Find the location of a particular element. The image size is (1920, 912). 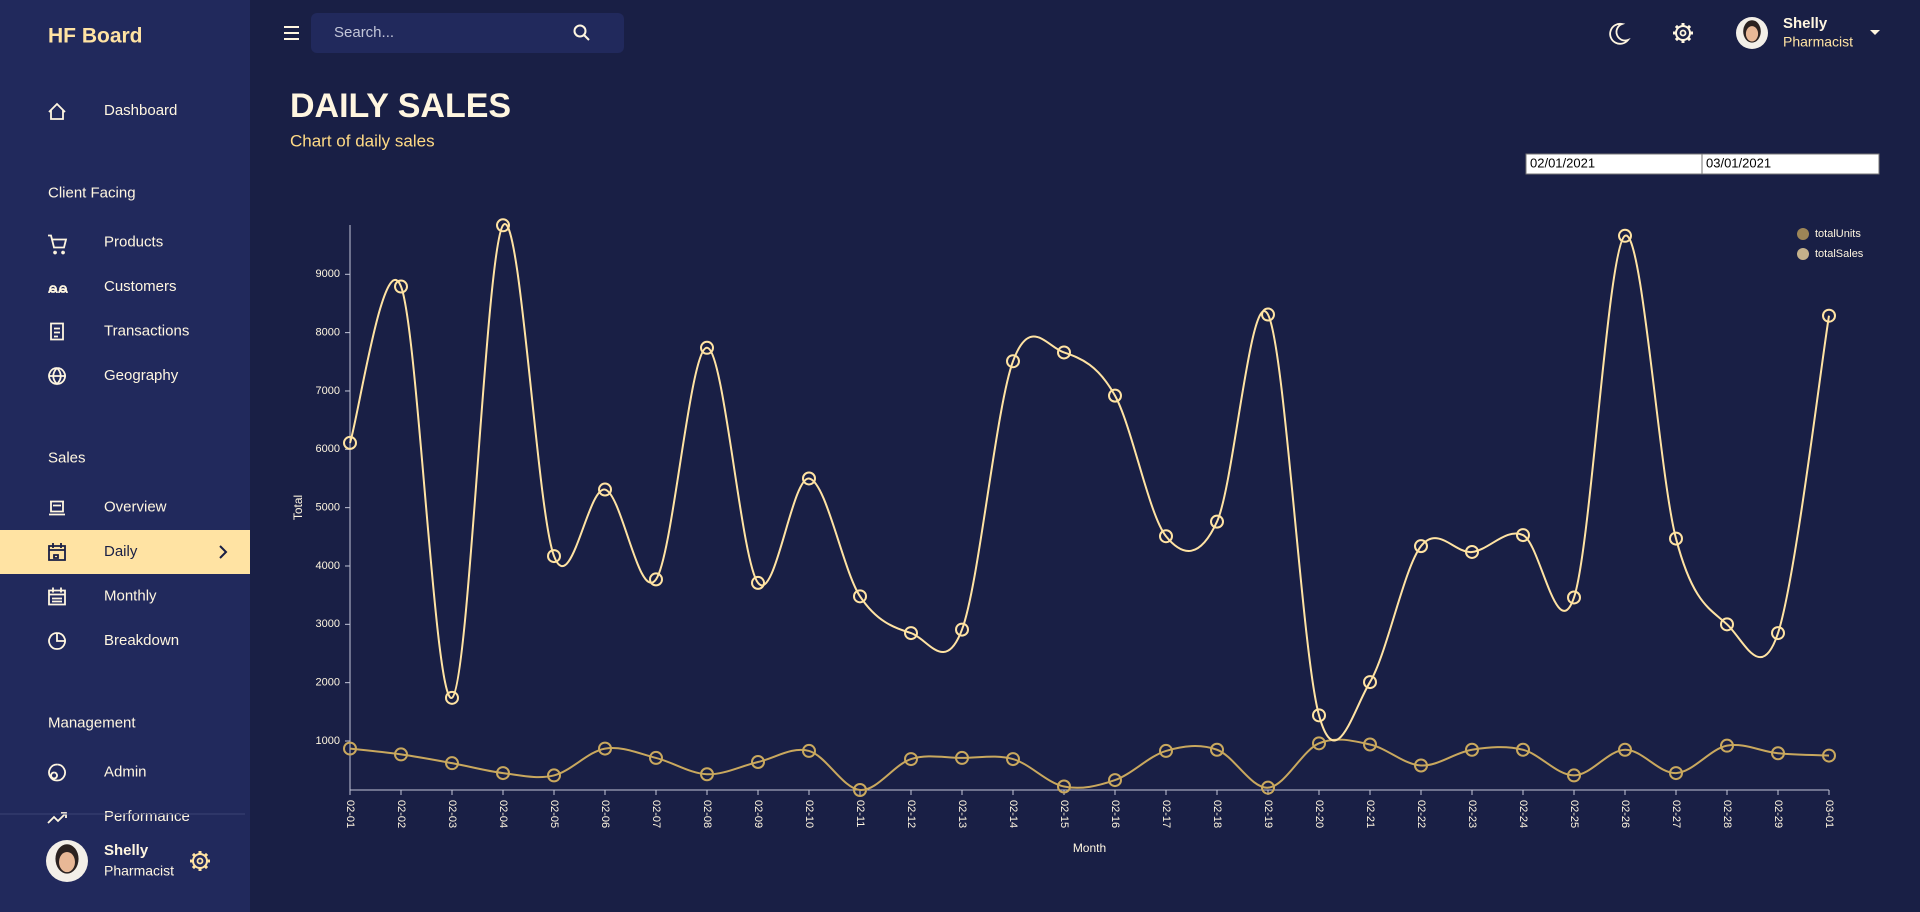

x-tick-label: 02-26 is located at coordinates (1625, 814).